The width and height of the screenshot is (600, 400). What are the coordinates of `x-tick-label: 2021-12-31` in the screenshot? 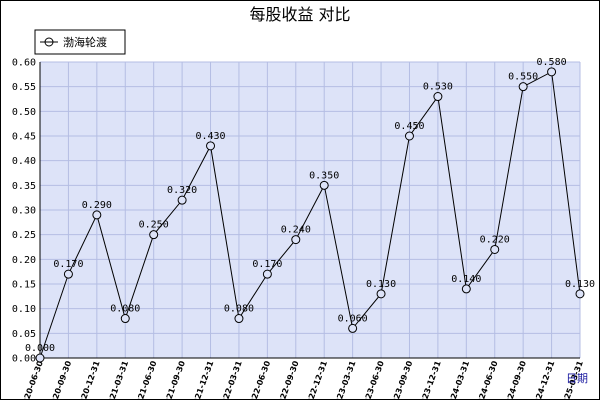 It's located at (202, 379).